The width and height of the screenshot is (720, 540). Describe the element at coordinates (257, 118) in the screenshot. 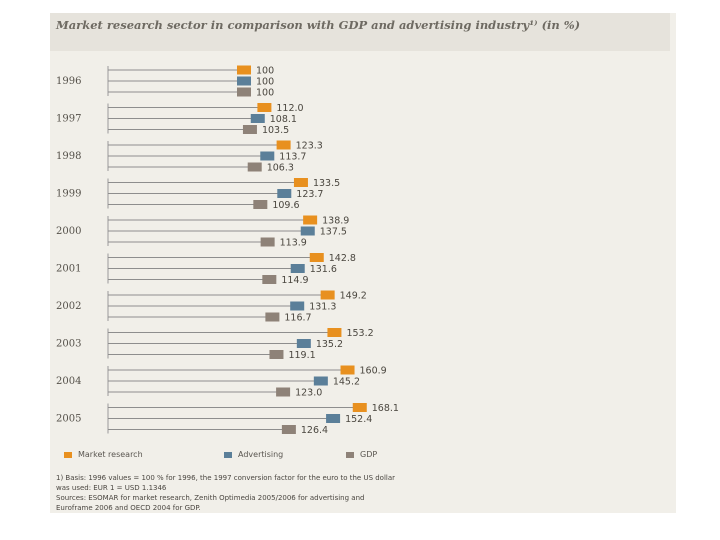

I see `bar-marker-advertising-1997` at that location.